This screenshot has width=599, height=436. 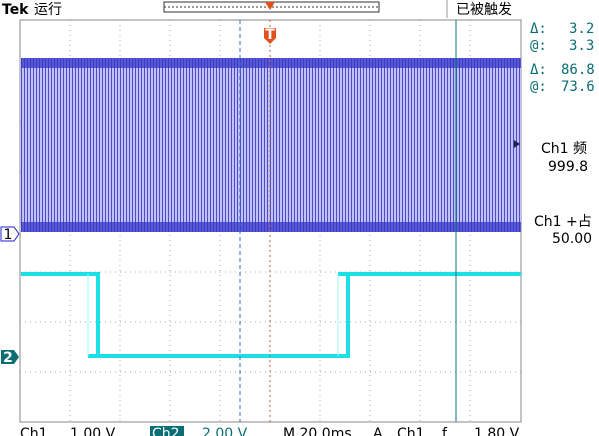 I want to click on ch1-high-edge, so click(x=271, y=63).